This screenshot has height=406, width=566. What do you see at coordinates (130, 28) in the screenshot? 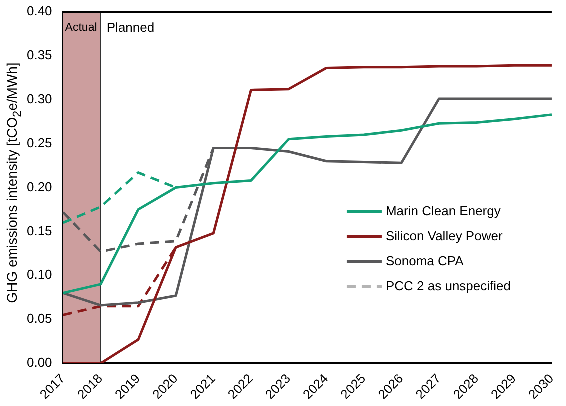
I see `ref-line-label: Planned` at bounding box center [130, 28].